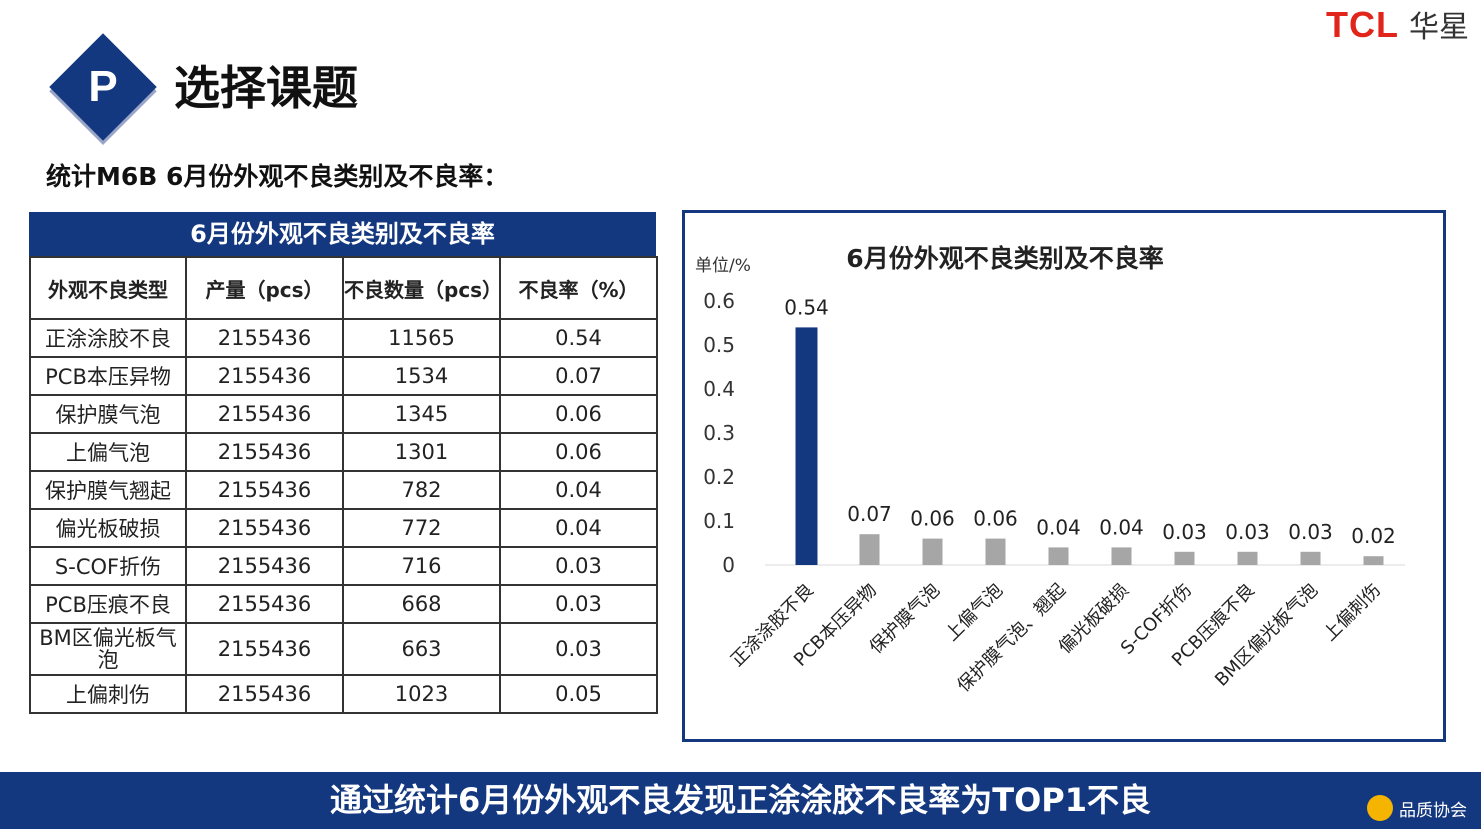 Image resolution: width=1481 pixels, height=829 pixels. I want to click on y-tick-label: 0.4, so click(719, 389).